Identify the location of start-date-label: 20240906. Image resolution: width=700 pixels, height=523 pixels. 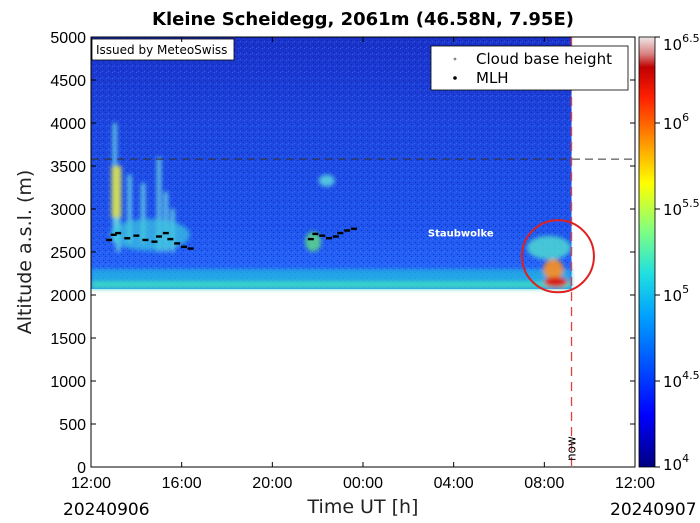
(106, 510).